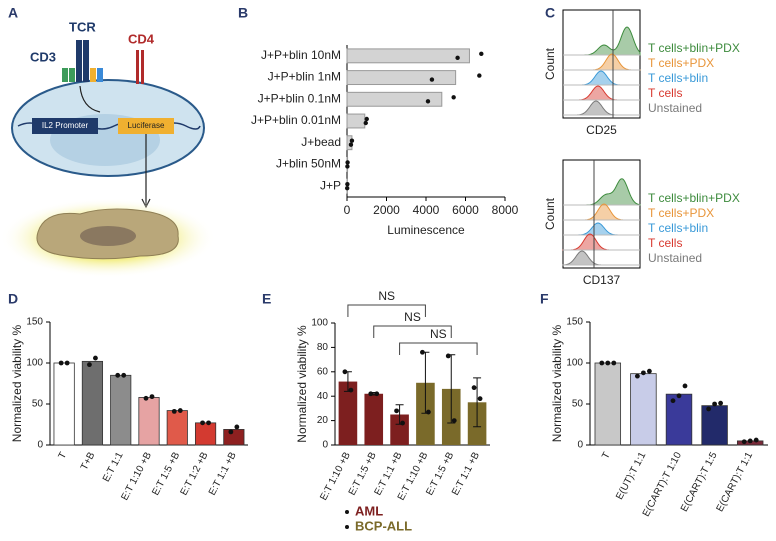  Describe the element at coordinates (601, 130) in the screenshot. I see `x-axis-title: CD25` at that location.